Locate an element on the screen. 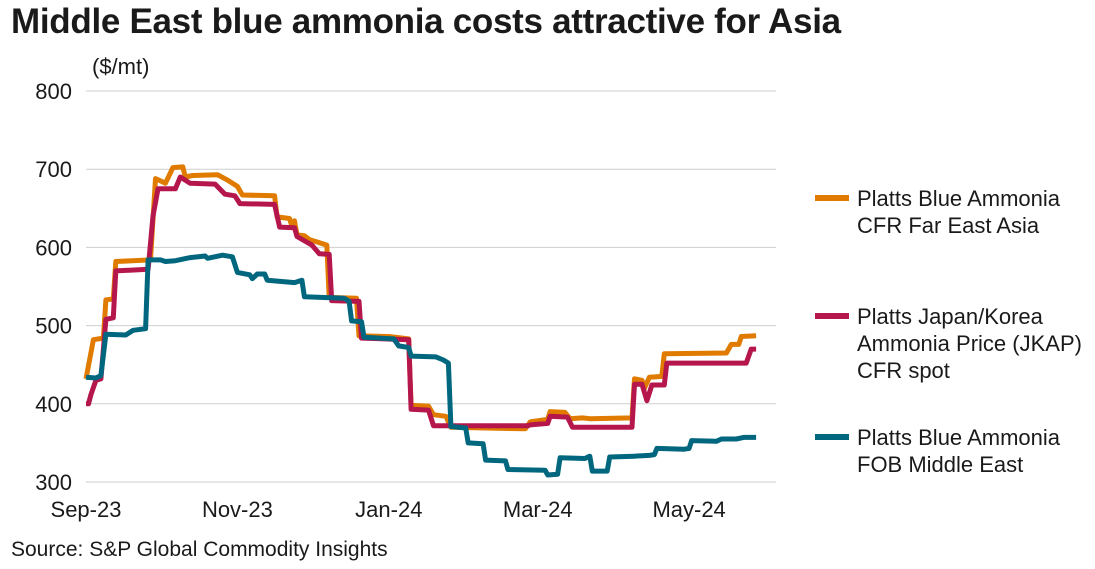 This screenshot has height=569, width=1095. legend-swatch-fob-middle-east is located at coordinates (832, 437).